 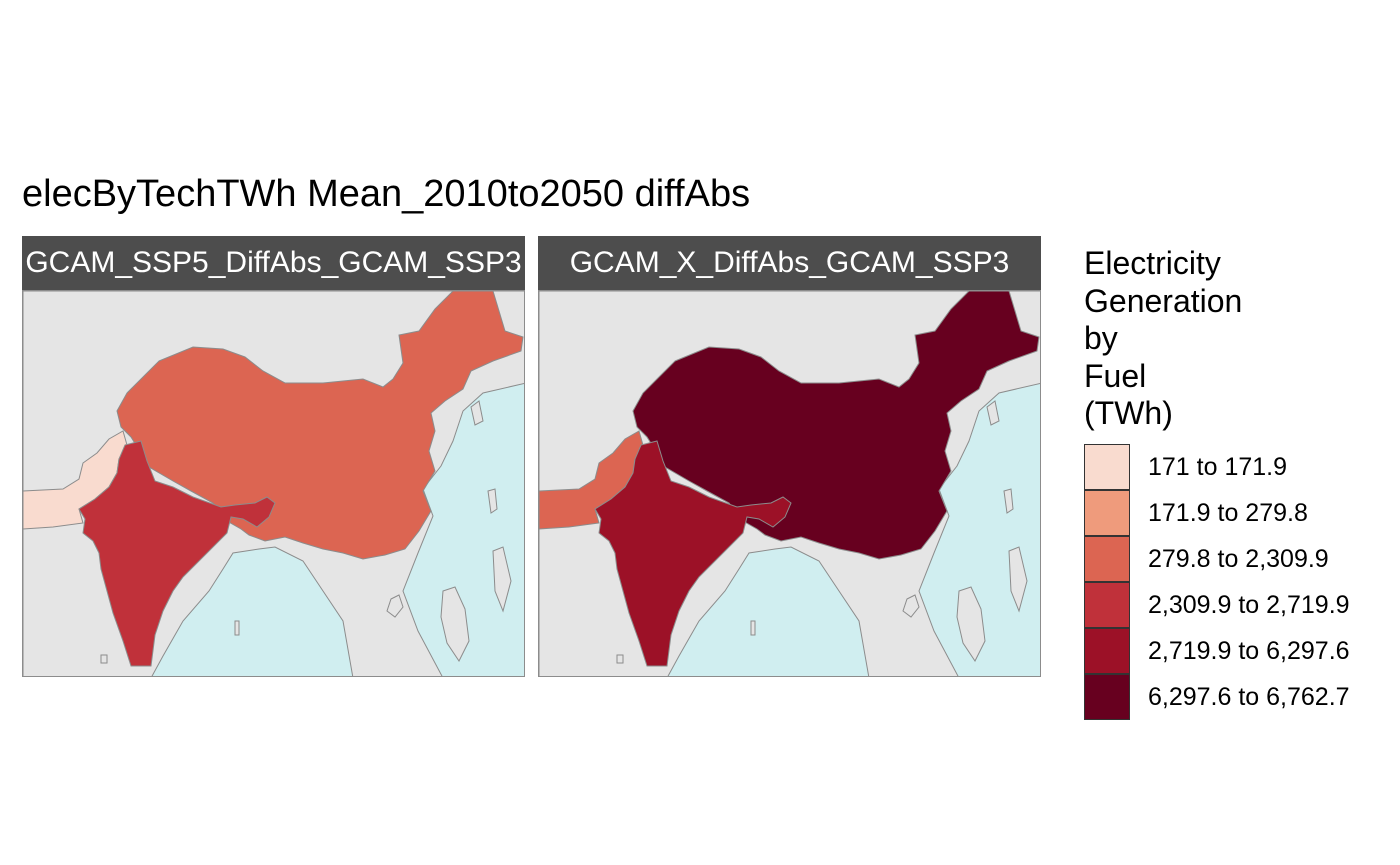 What do you see at coordinates (1163, 338) in the screenshot?
I see `legend-title: Electricity Generation by Fuel (TWh)` at bounding box center [1163, 338].